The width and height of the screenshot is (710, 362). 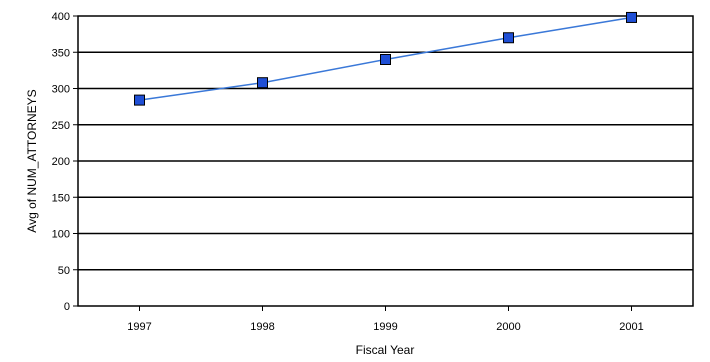 I want to click on y-axis-title: Avg of NUM_ATTORNEYS, so click(x=32, y=160).